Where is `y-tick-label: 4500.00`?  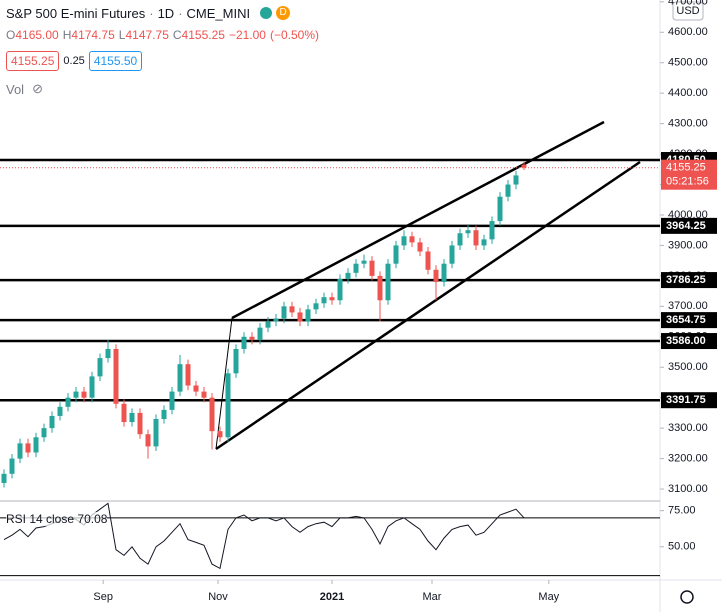 y-tick-label: 4500.00 is located at coordinates (688, 63).